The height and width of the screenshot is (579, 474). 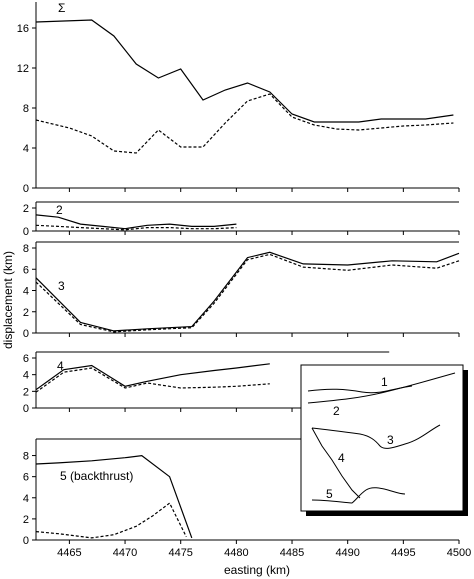 What do you see at coordinates (341, 458) in the screenshot?
I see `inset-label-4: 4` at bounding box center [341, 458].